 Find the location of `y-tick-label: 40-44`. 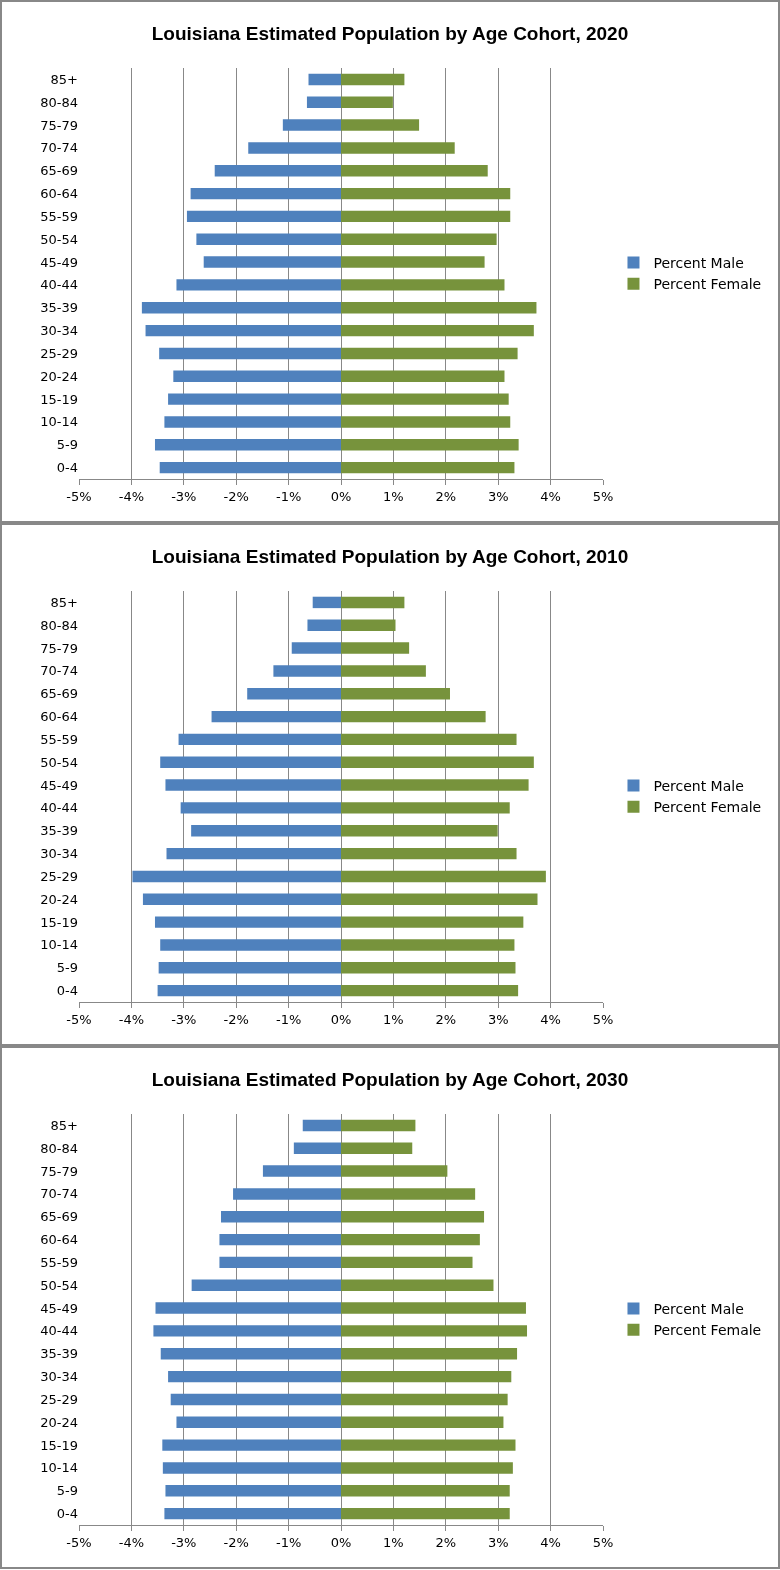

y-tick-label: 40-44 is located at coordinates (59, 808).